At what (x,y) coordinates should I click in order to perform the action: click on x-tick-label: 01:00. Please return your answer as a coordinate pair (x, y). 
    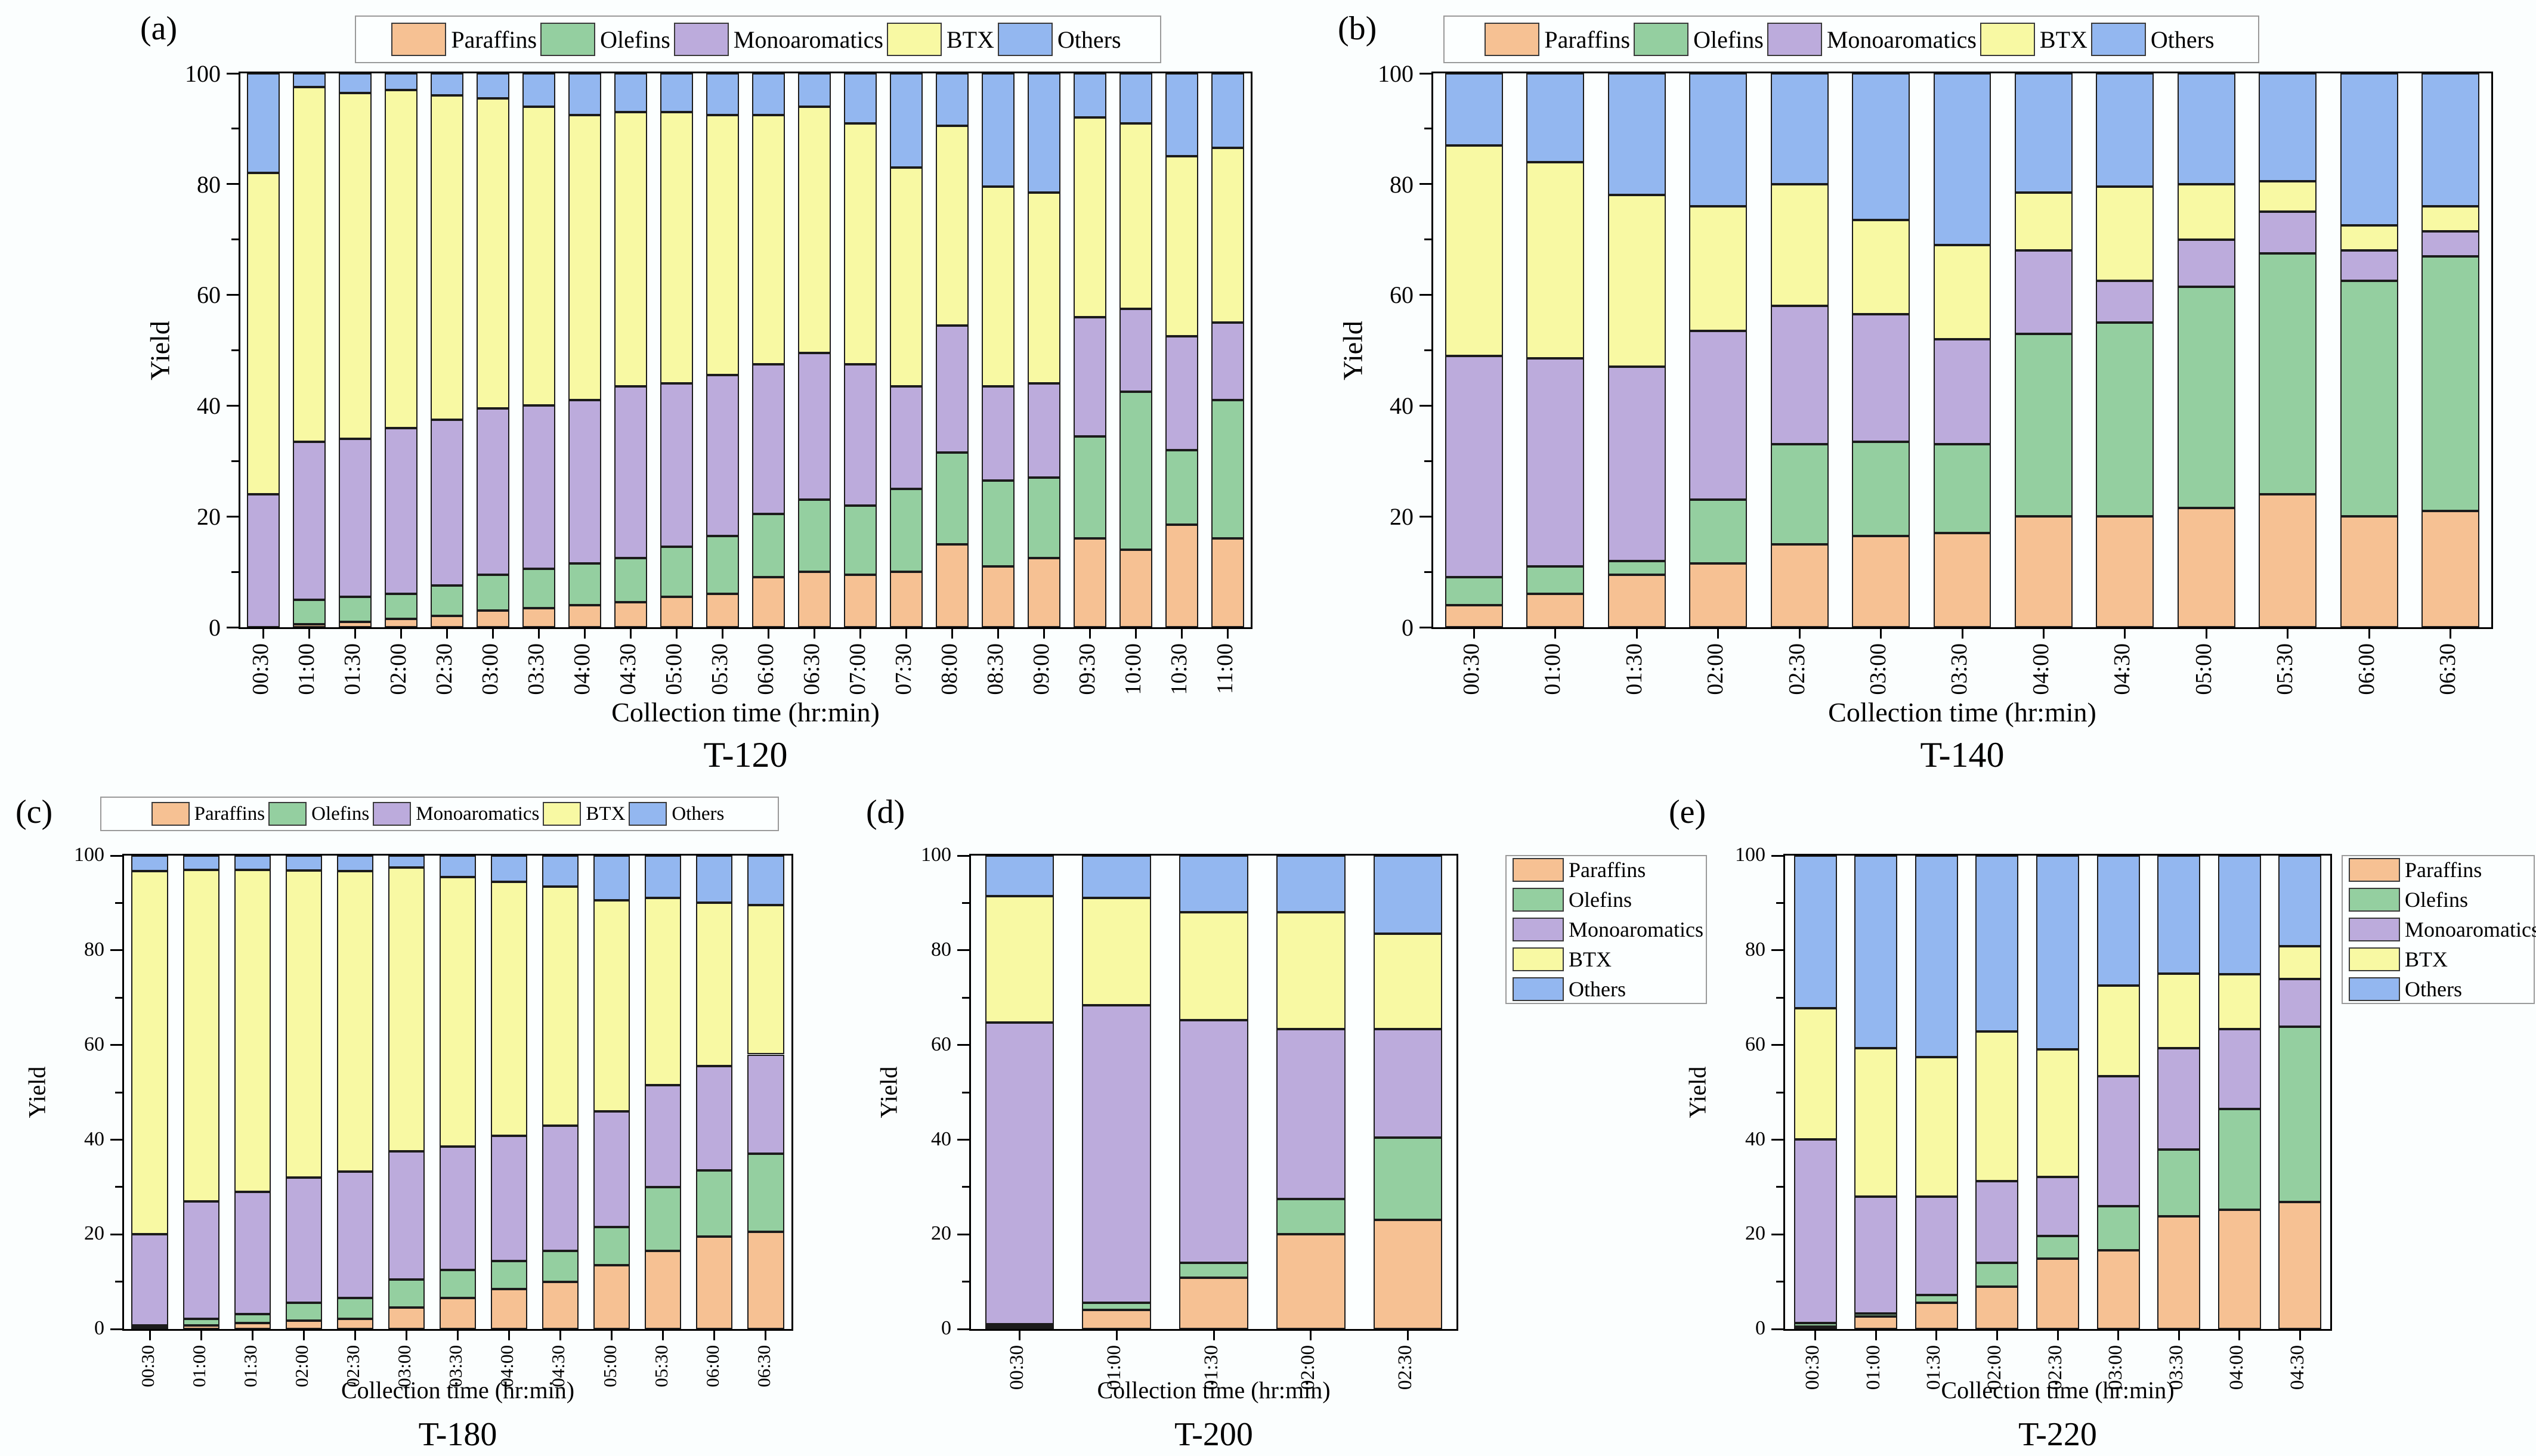
    Looking at the image, I should click on (1873, 1367).